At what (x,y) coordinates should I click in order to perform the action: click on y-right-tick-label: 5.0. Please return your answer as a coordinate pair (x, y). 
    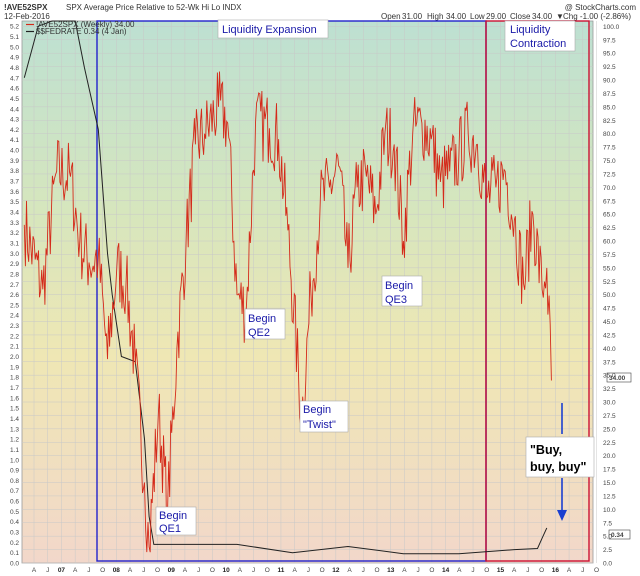
    Looking at the image, I should click on (607, 537).